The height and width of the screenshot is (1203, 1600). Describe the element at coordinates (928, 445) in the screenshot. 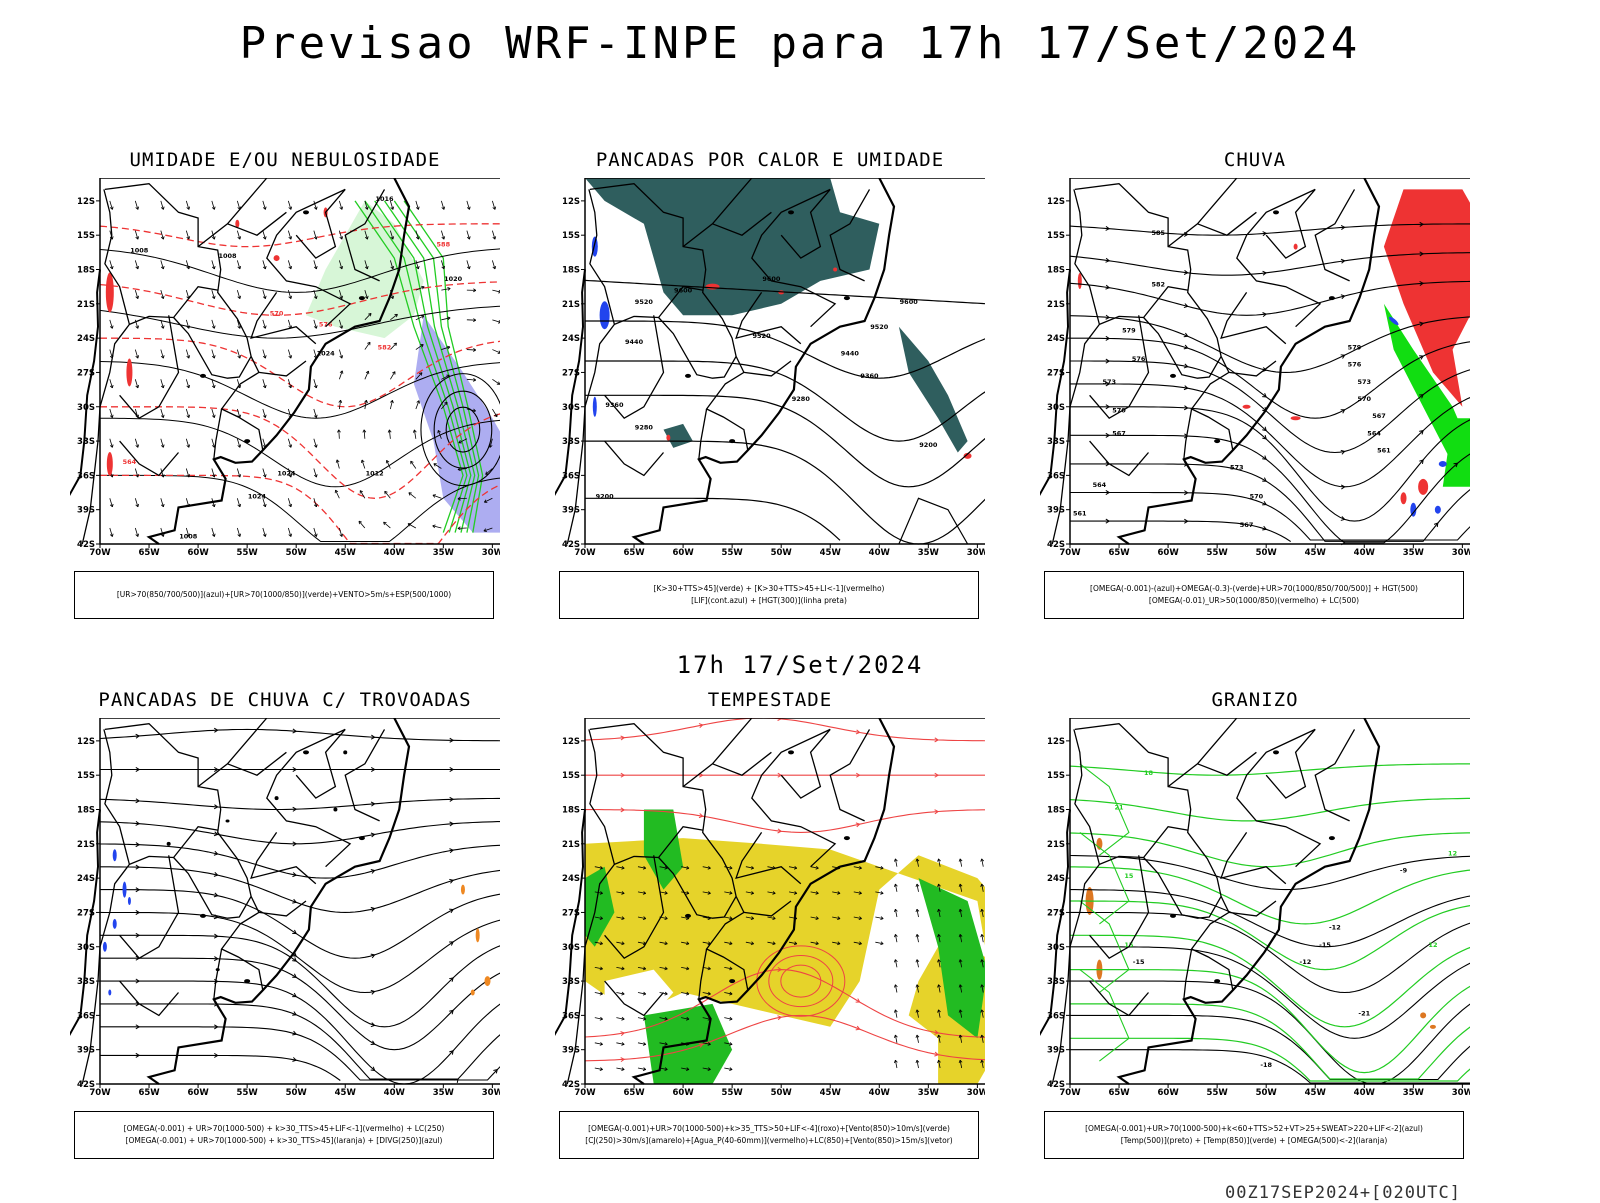

I see `hgt300-label: 9200` at that location.